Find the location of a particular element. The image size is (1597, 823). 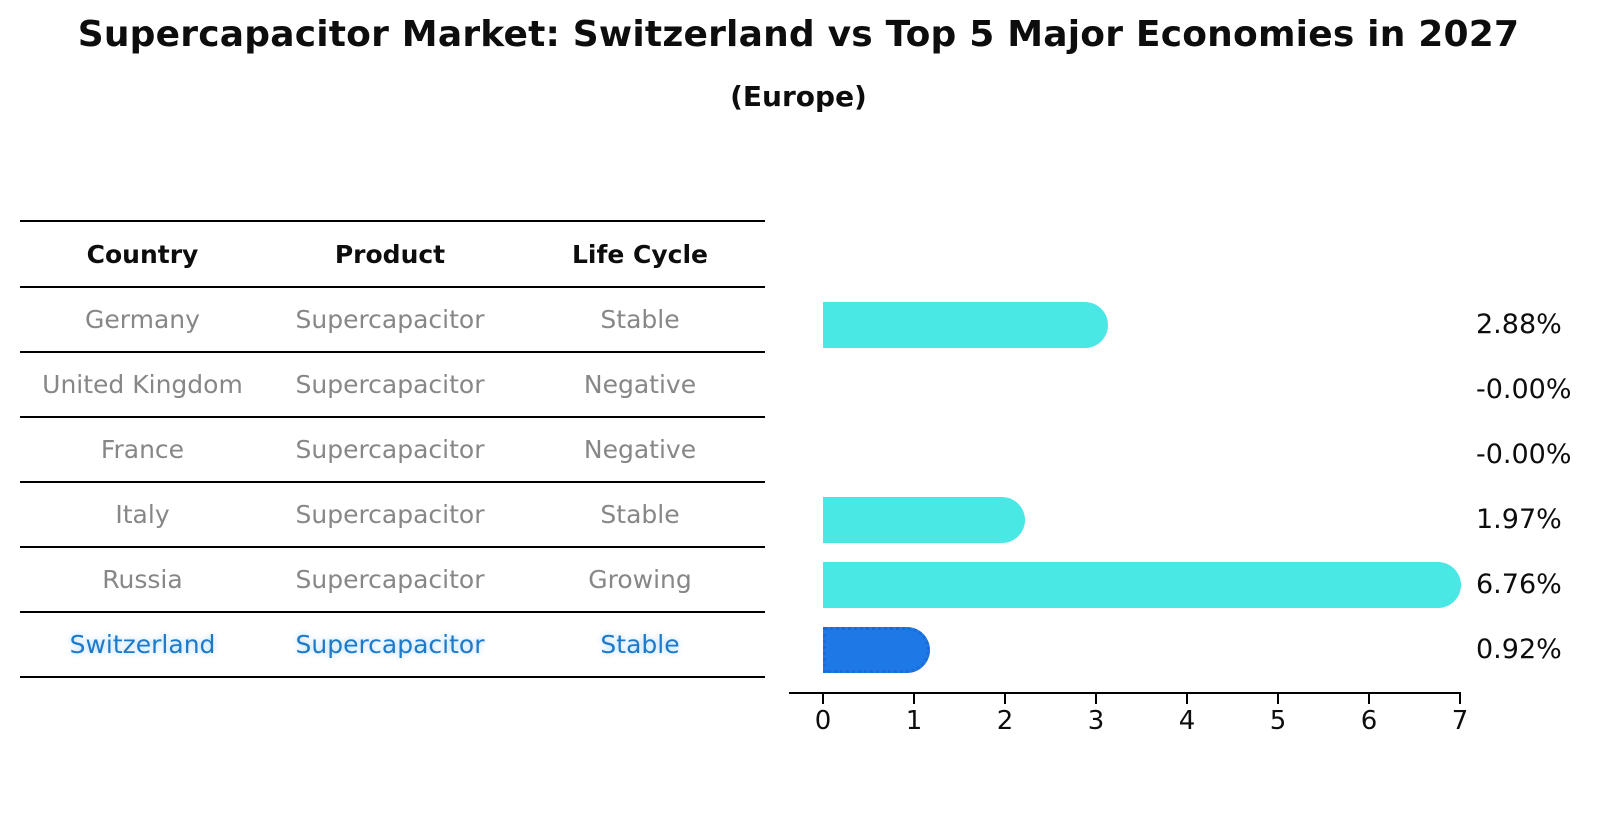

table-row-germany: Germany Supercapacitor Stable is located at coordinates (392, 320).